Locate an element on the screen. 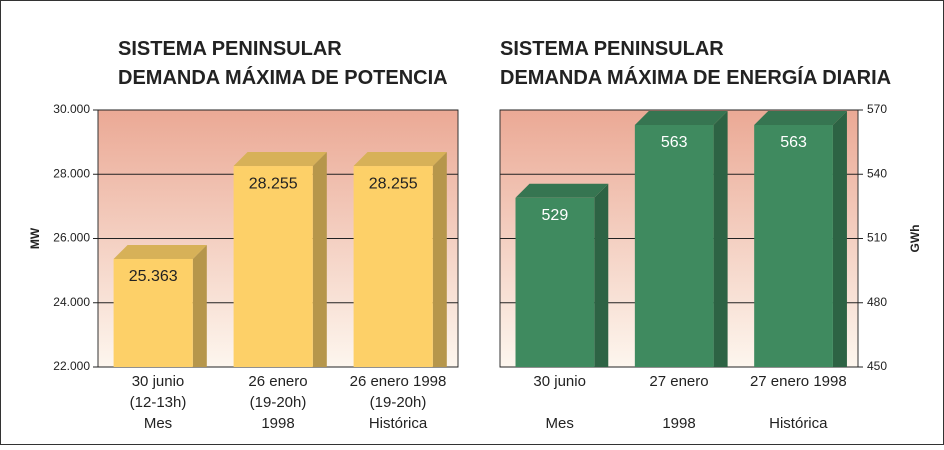 This screenshot has height=450, width=944. chart-title: DEMANDA MÁXIMA DE ENERGÍA DIARIA is located at coordinates (695, 77).